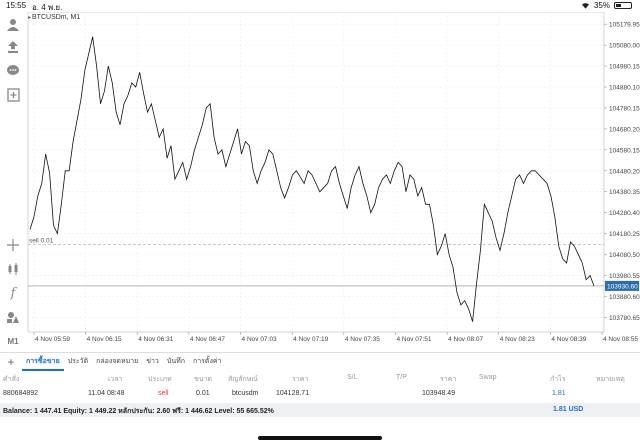 Image resolution: width=640 pixels, height=447 pixels. I want to click on y-tick-label: 104480.20, so click(624, 171).